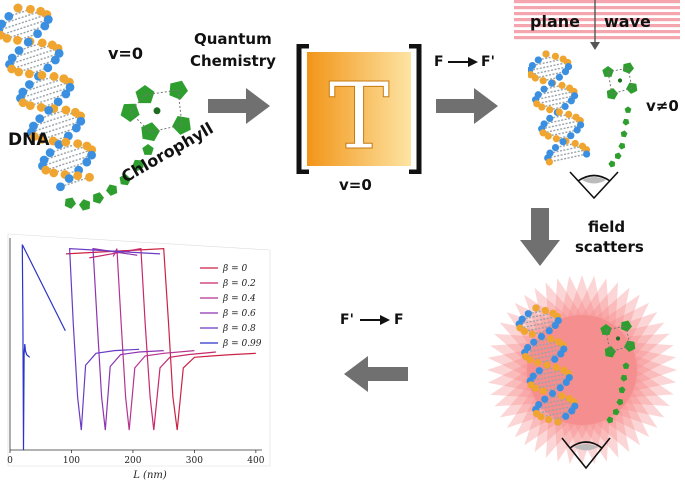  What do you see at coordinates (149, 475) in the screenshot?
I see `x-axis-label: L (nm)` at bounding box center [149, 475].